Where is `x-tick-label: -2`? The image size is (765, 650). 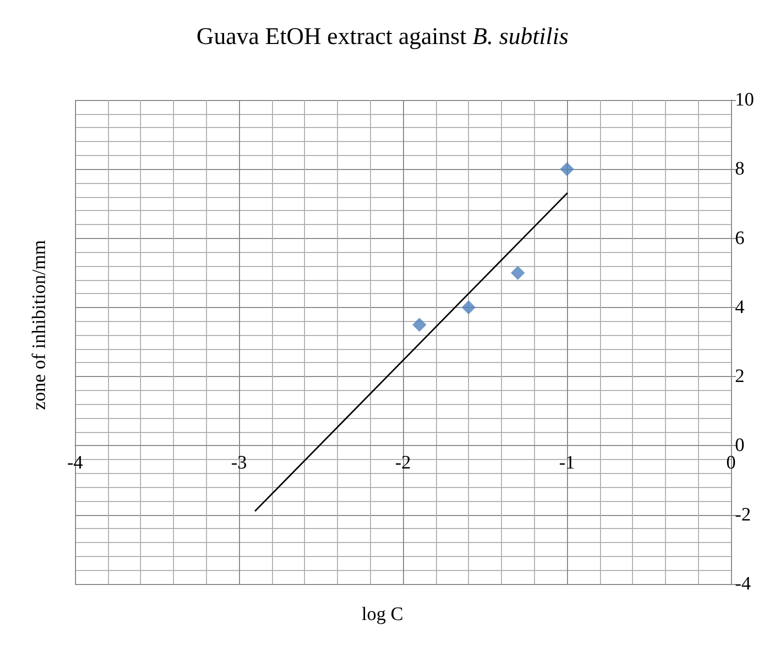
x-tick-label: -2 is located at coordinates (403, 463).